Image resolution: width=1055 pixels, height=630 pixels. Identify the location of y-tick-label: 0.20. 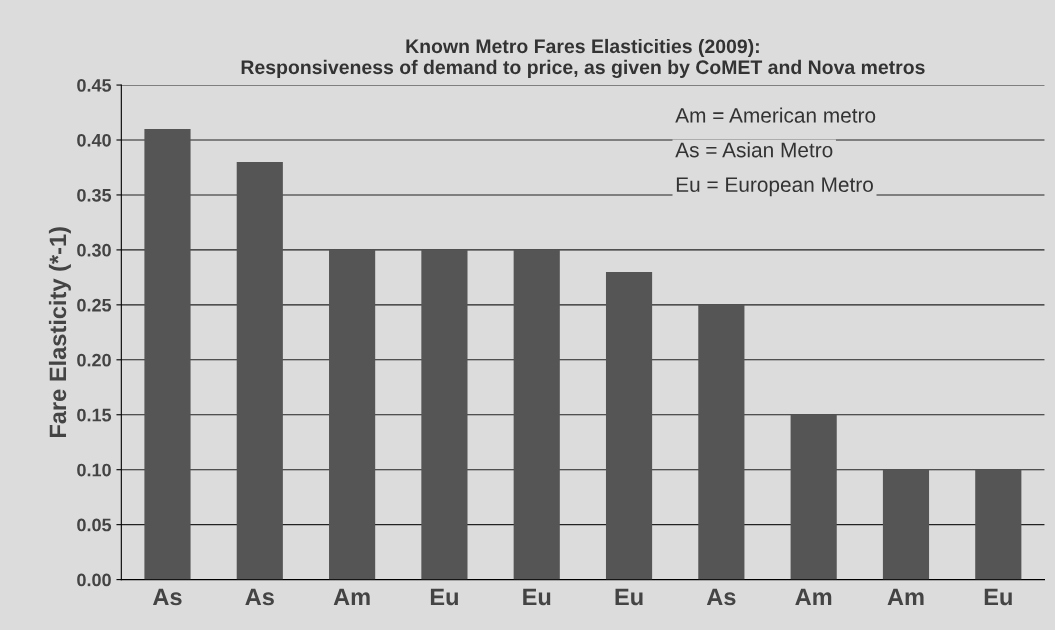
(94, 360).